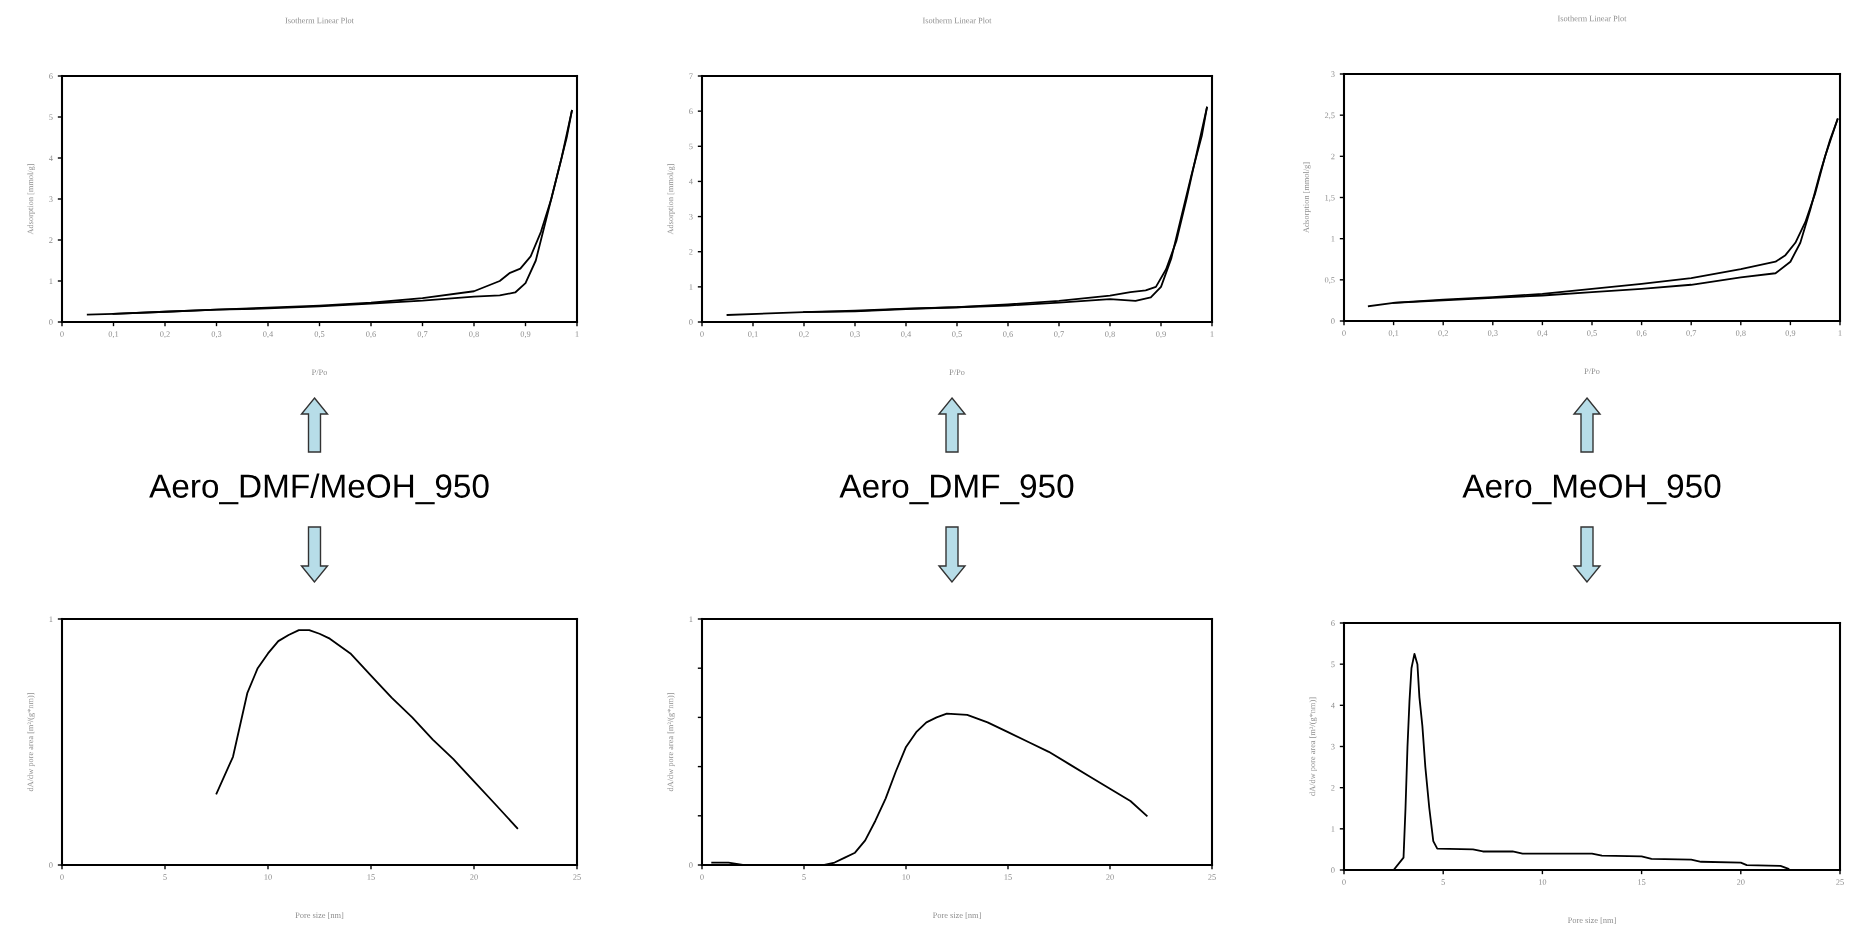 The image size is (1856, 928). What do you see at coordinates (1591, 489) in the screenshot?
I see `text: Aero_MeOH_950` at bounding box center [1591, 489].